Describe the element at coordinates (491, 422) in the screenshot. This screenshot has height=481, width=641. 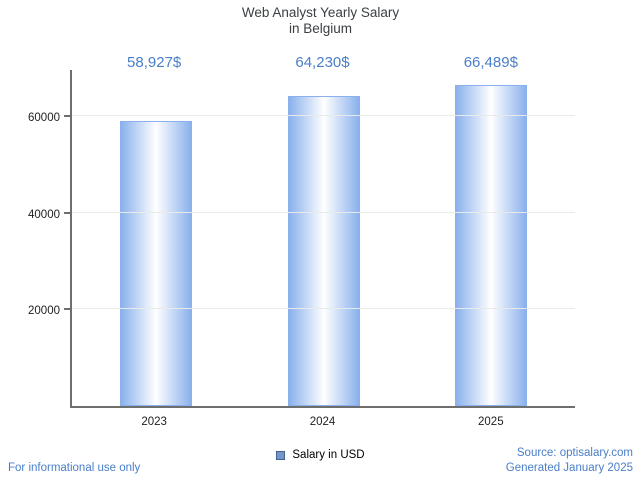
I see `x-tick-label: 2025` at that location.